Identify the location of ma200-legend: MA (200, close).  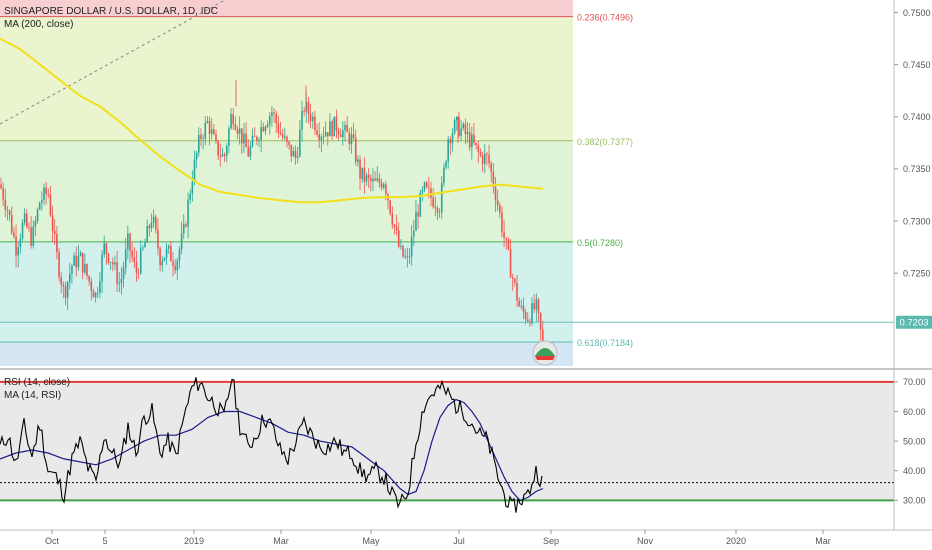
(39, 24).